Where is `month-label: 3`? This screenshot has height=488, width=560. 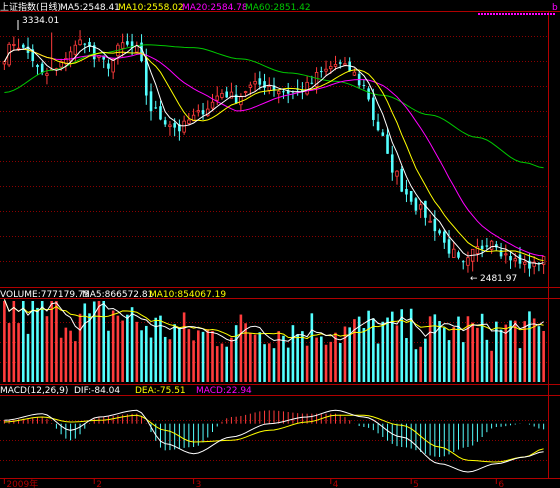
month-label: 3 is located at coordinates (199, 484).